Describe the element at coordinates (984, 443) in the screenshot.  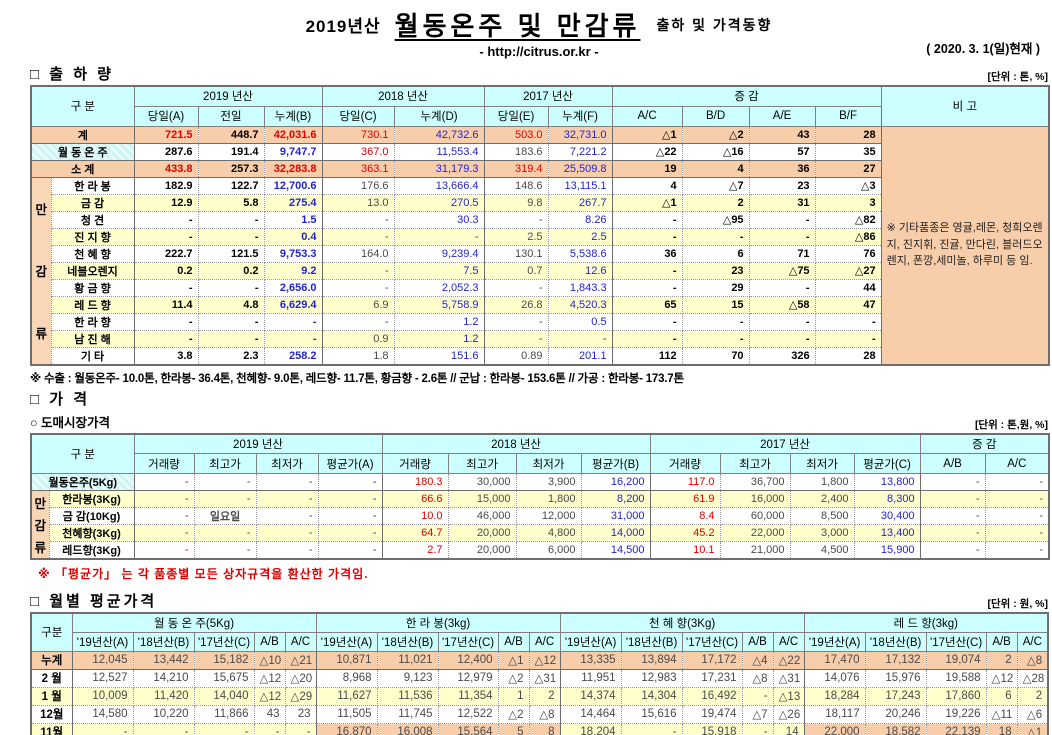
I see `column-header: 증 감` at that location.